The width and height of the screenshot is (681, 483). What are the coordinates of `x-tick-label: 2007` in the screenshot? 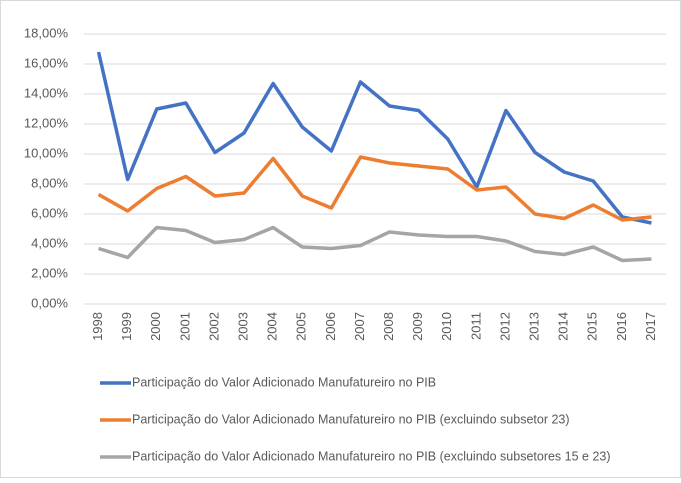 It's located at (359, 326).